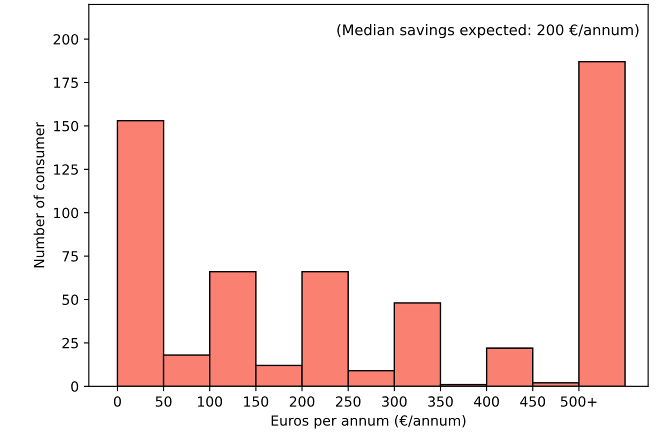  I want to click on x-tick-label: 500+, so click(578, 401).